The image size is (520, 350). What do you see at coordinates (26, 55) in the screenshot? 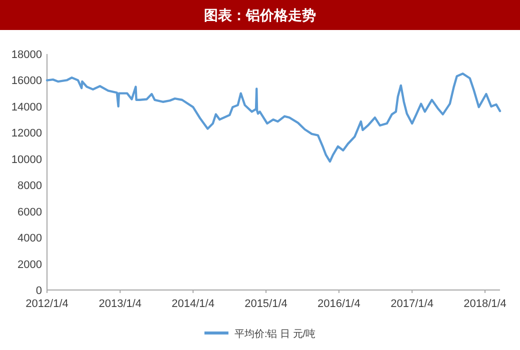
I see `y-tick-label: 18000` at bounding box center [26, 55].